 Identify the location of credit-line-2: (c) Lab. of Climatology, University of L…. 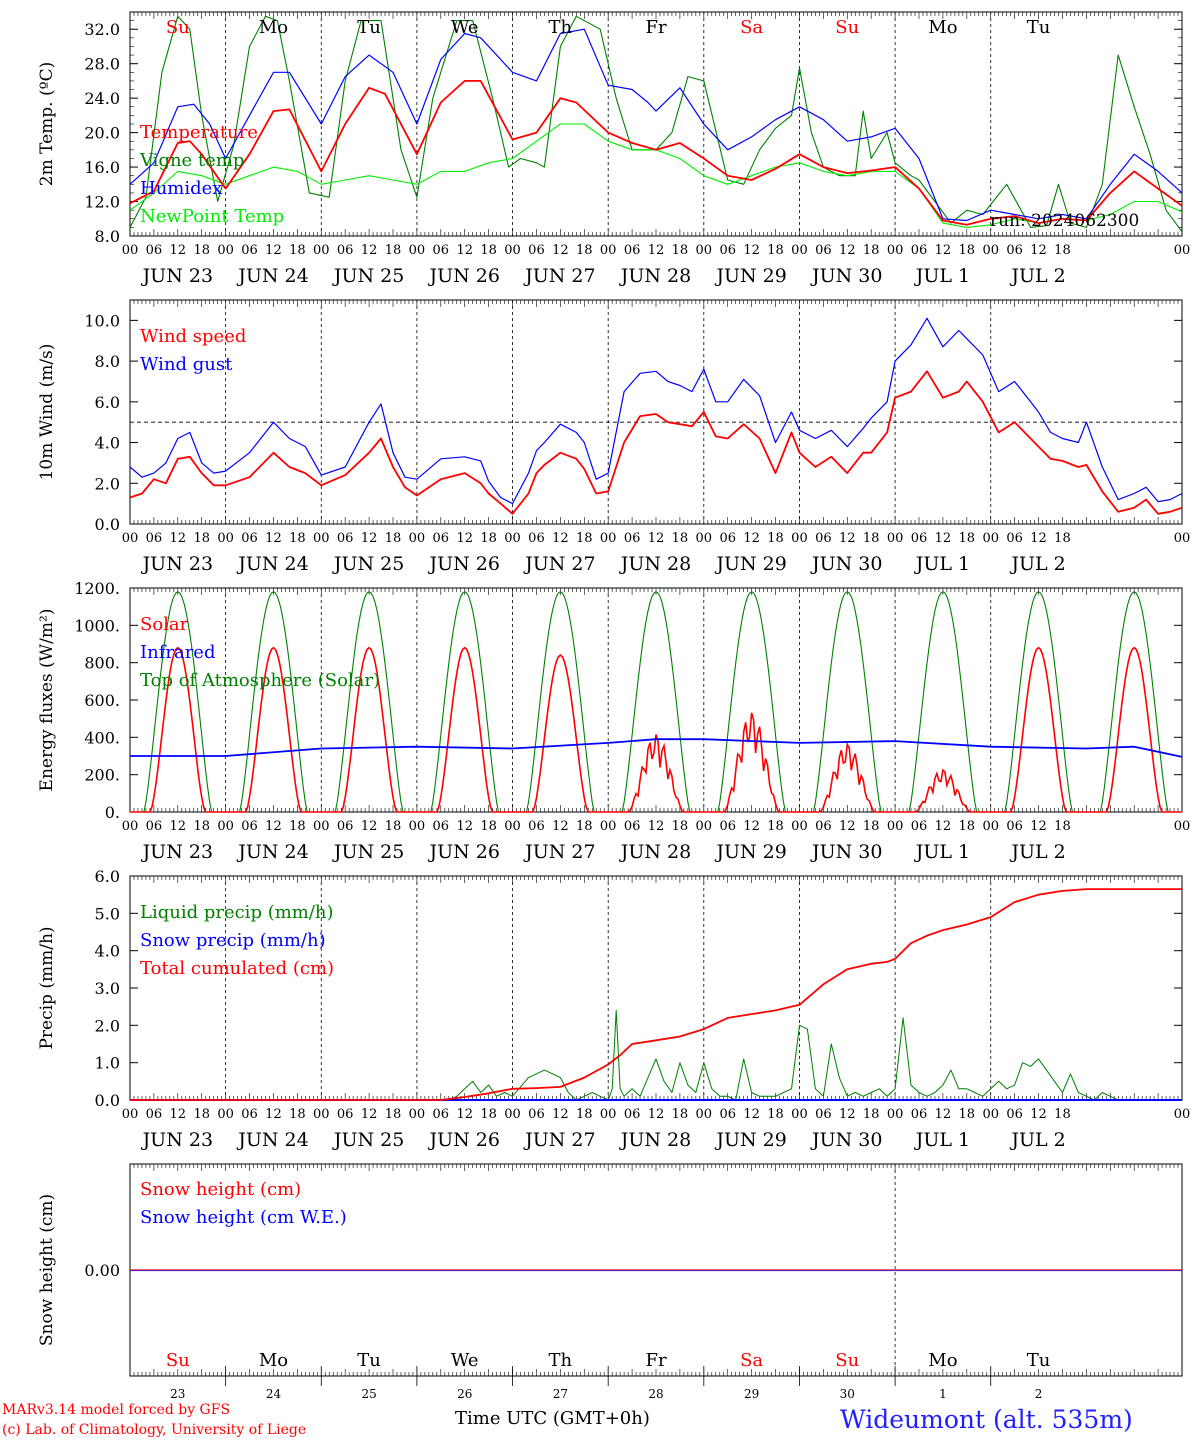
(154, 1430).